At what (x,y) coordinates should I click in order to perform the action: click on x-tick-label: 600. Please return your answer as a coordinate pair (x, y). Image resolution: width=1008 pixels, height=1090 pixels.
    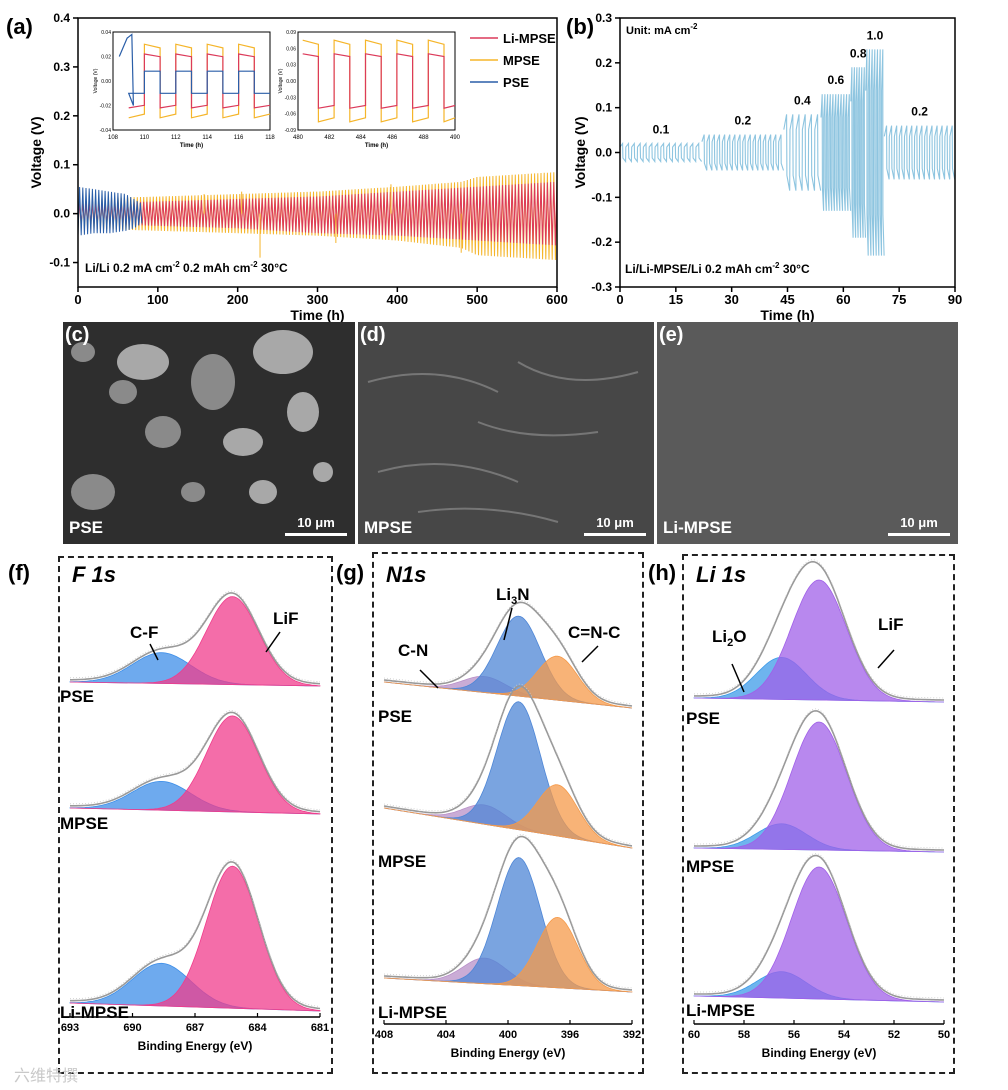
    Looking at the image, I should click on (557, 299).